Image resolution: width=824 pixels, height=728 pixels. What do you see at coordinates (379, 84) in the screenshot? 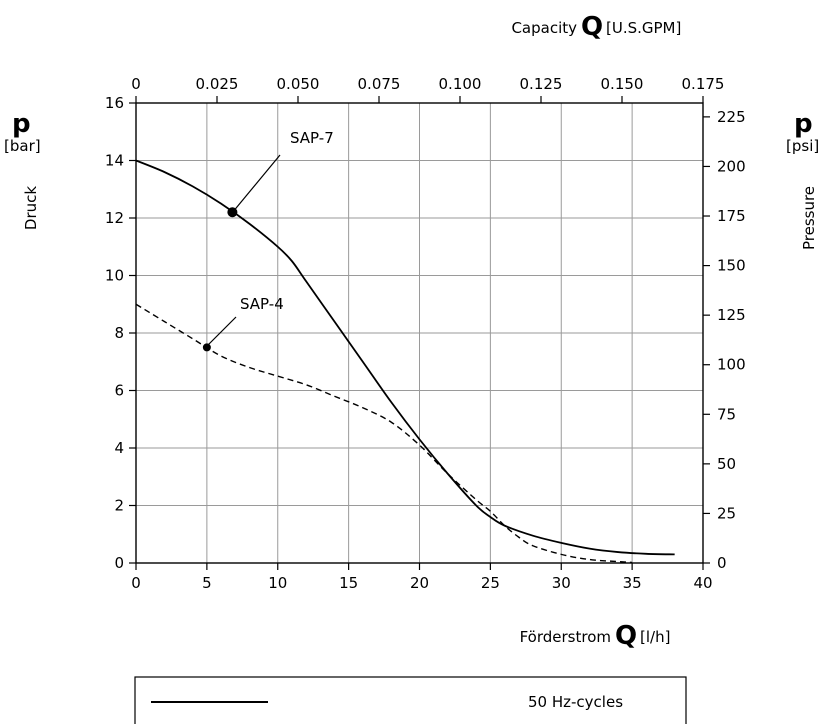
I see `top-axis-tick-label: 0.075` at bounding box center [379, 84].